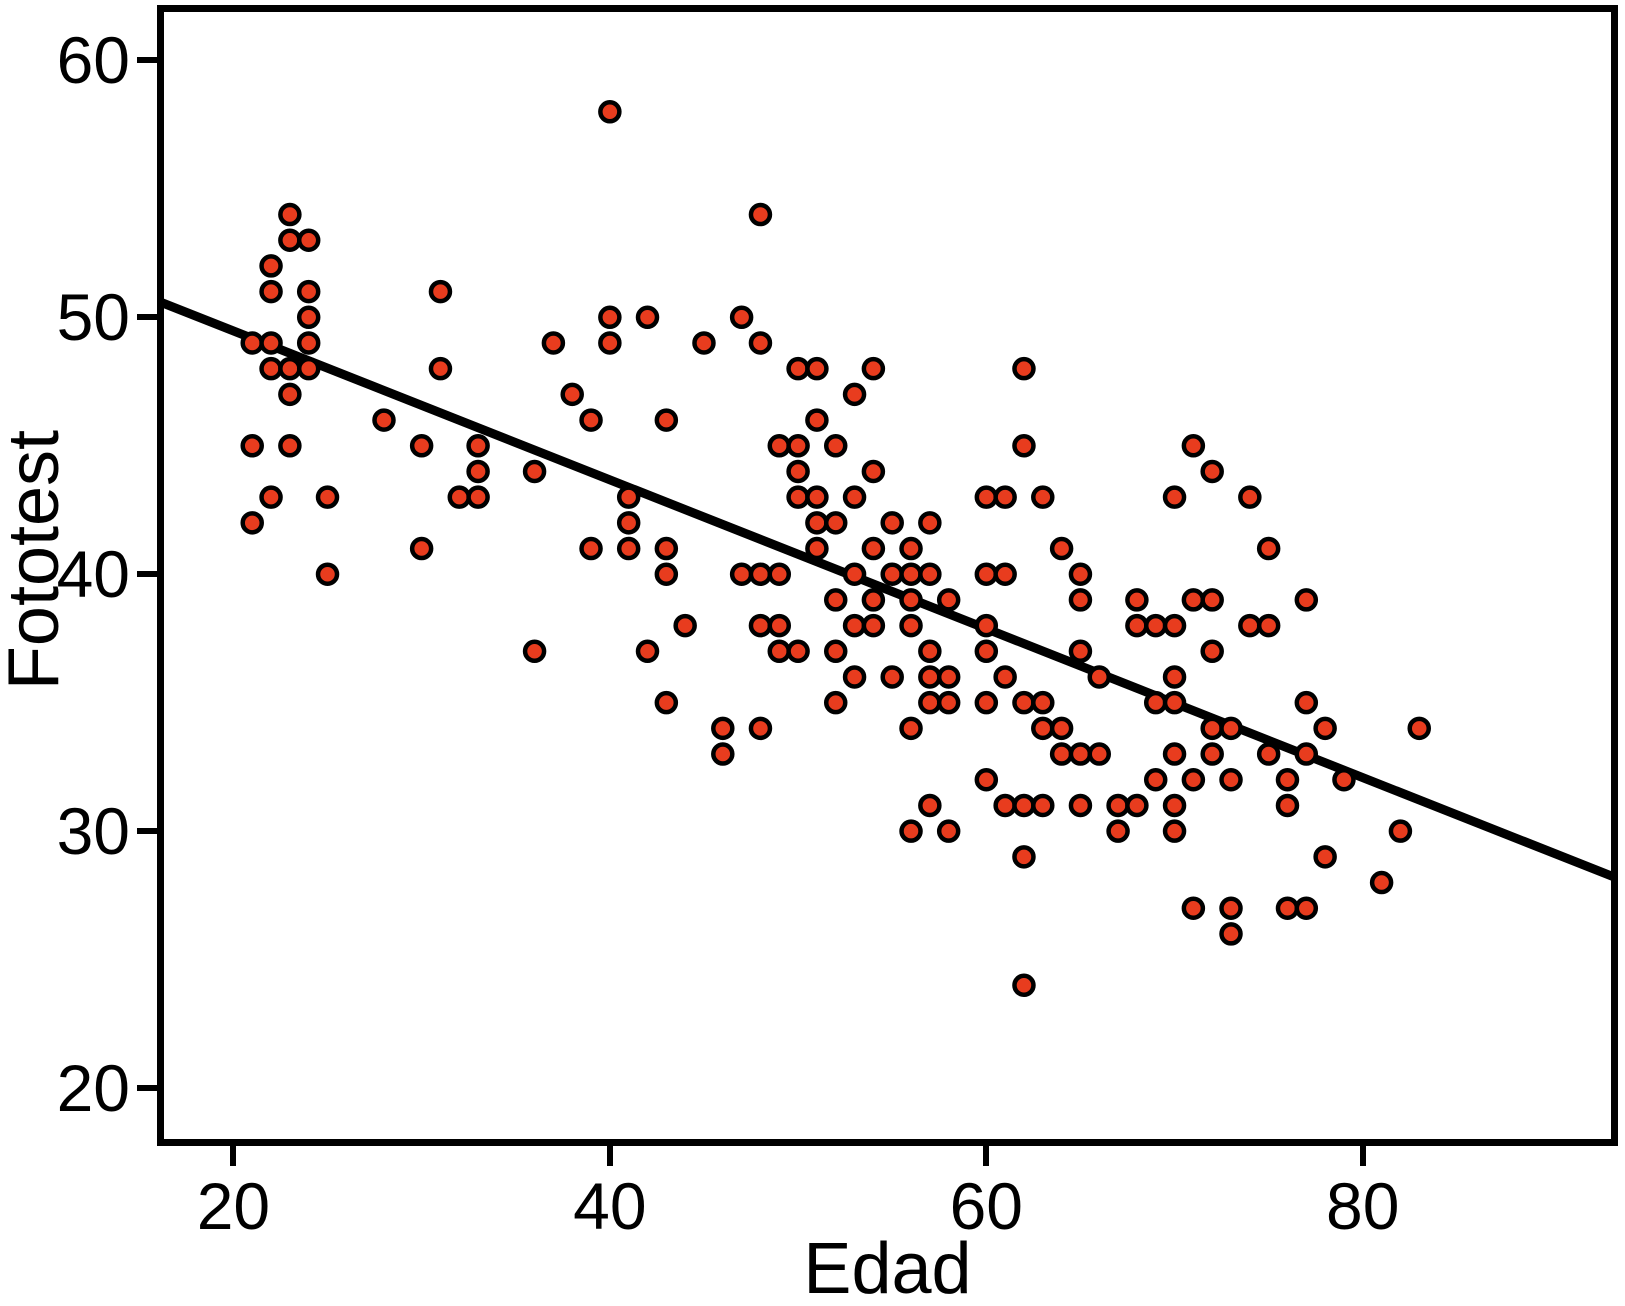  Describe the element at coordinates (986, 1206) in the screenshot. I see `x-tick-label: 60` at that location.